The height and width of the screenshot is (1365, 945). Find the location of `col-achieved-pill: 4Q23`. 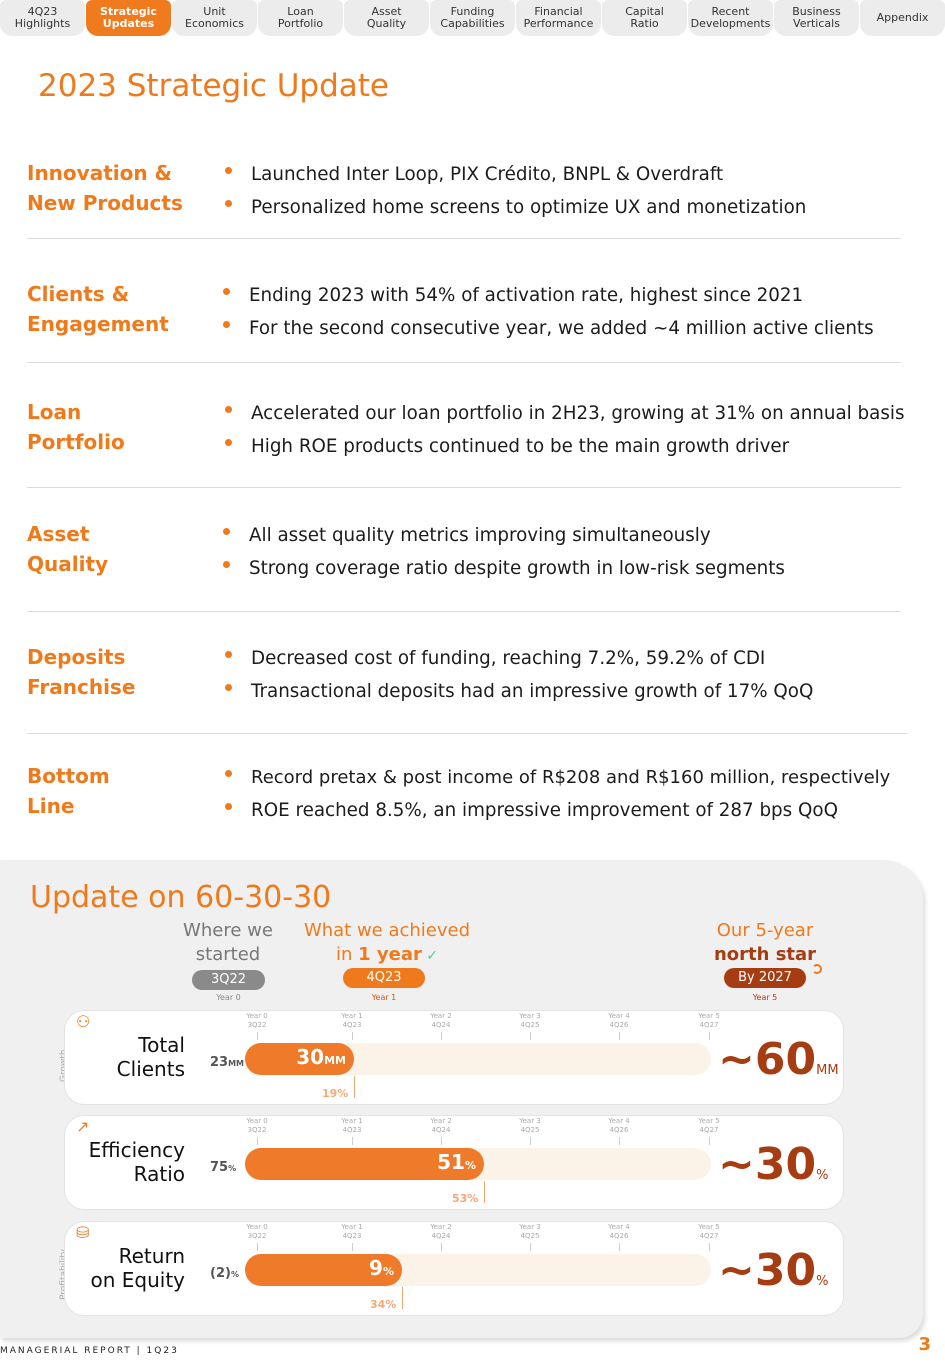

col-achieved-pill: 4Q23 is located at coordinates (384, 978).